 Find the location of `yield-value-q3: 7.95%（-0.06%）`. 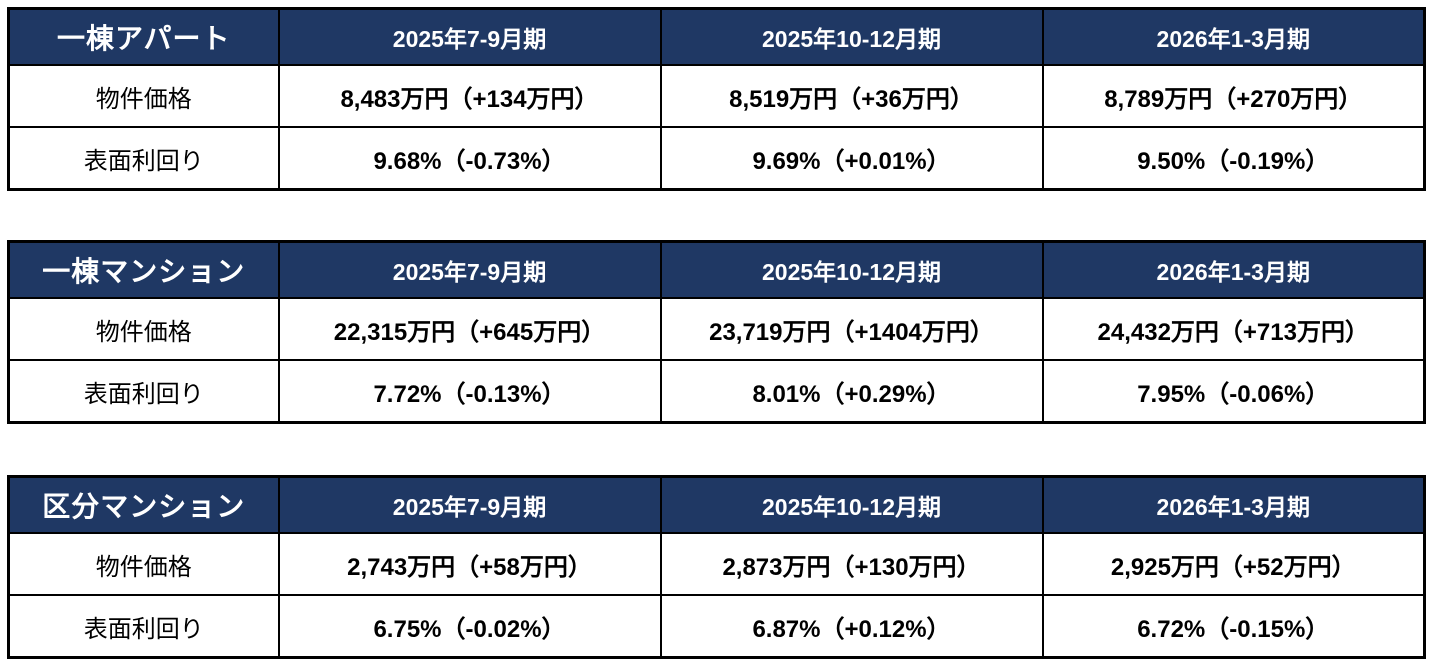

yield-value-q3: 7.95%（-0.06%） is located at coordinates (1233, 391).